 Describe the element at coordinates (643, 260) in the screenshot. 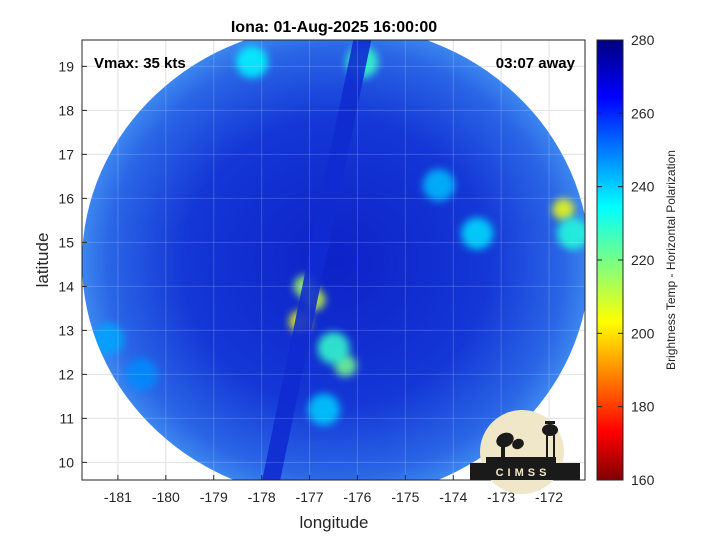

I see `colorbar-tick-label: 220` at that location.